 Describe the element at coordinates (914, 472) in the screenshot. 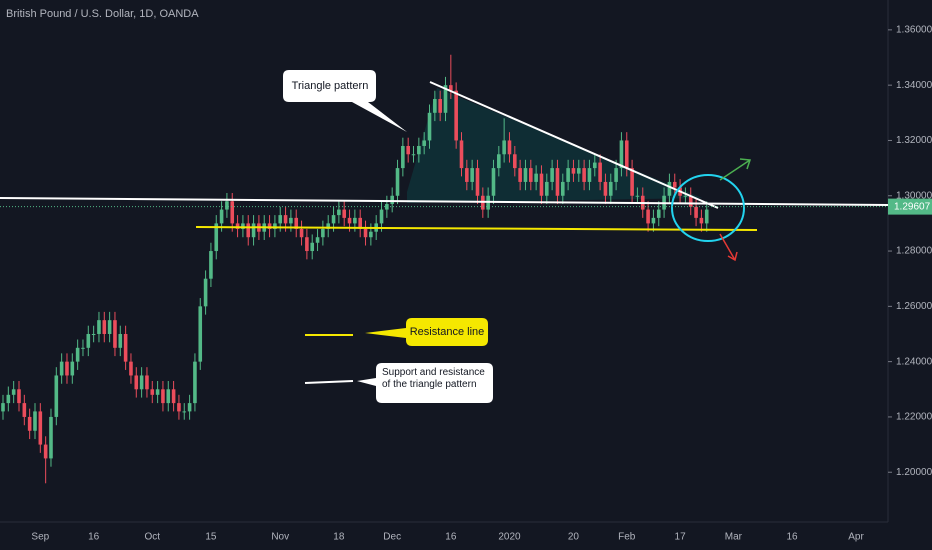

I see `y-tick-label: 1.20000` at that location.